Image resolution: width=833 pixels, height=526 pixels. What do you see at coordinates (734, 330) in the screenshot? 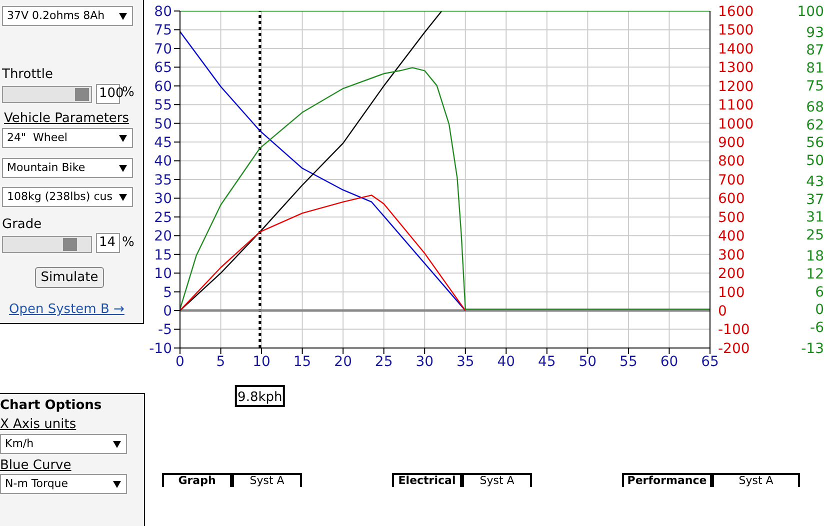
I see `y2-tick-label: -100` at bounding box center [734, 330].